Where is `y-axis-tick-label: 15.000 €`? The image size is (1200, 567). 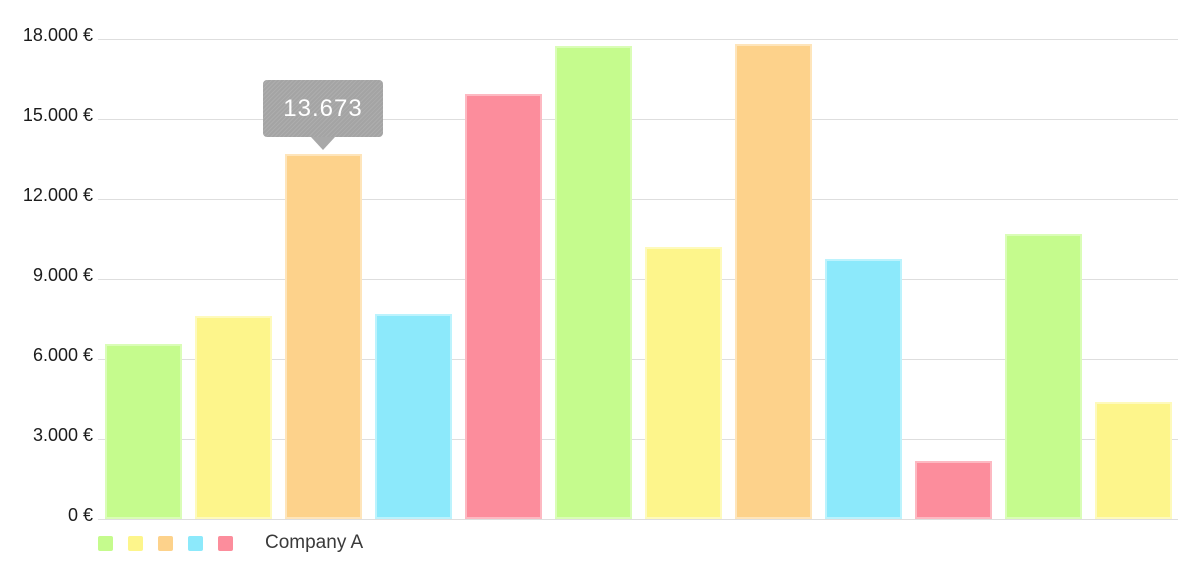 y-axis-tick-label: 15.000 € is located at coordinates (57, 114).